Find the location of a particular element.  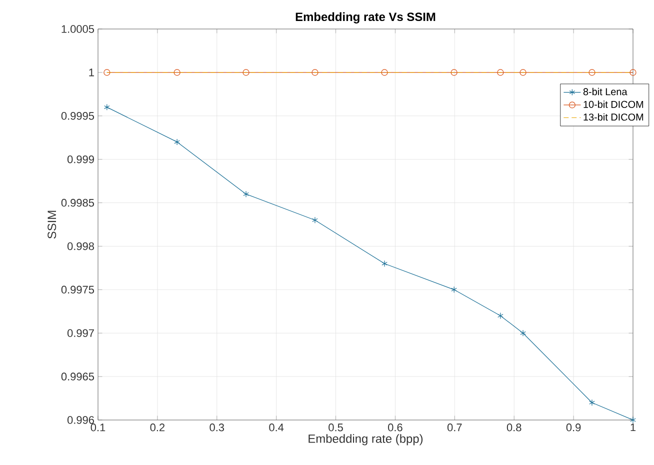

legend-label: 8-bit Lena is located at coordinates (605, 92).